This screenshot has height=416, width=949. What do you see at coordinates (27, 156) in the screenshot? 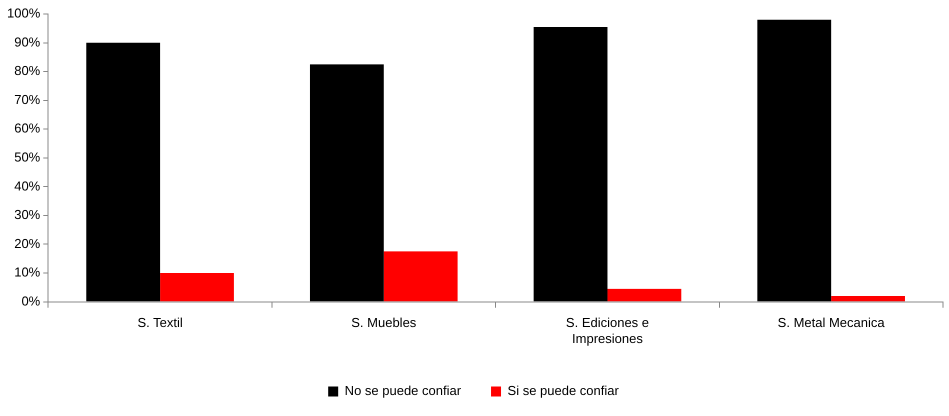
I see `y-tick-label: 50%` at bounding box center [27, 156].